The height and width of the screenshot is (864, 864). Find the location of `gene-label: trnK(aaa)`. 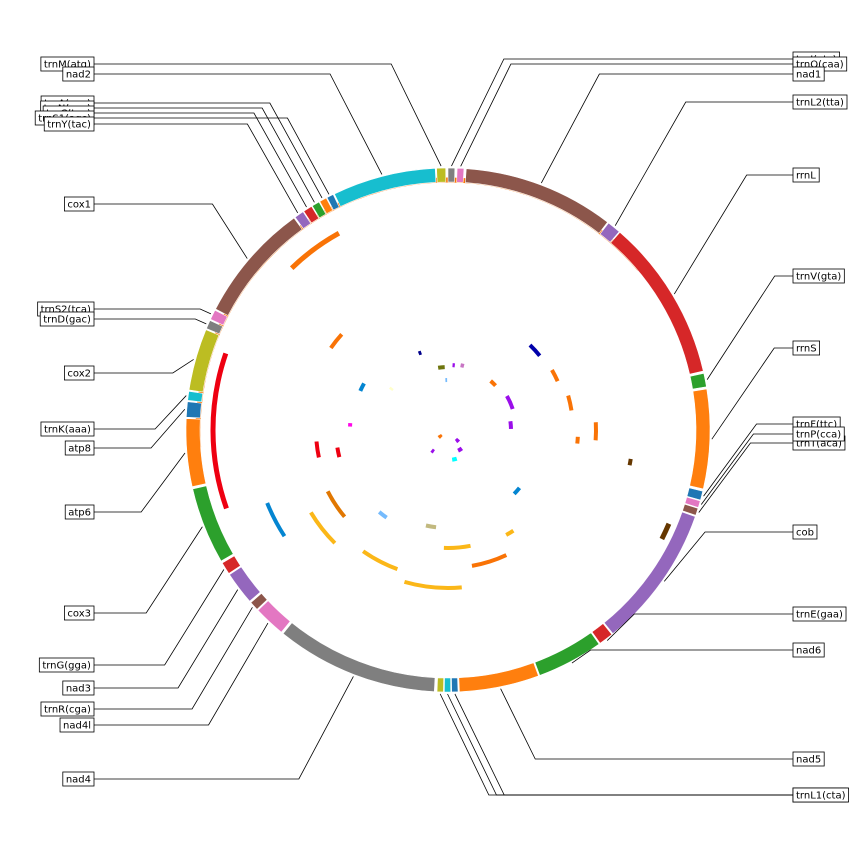

gene-label: trnK(aaa) is located at coordinates (67, 429).